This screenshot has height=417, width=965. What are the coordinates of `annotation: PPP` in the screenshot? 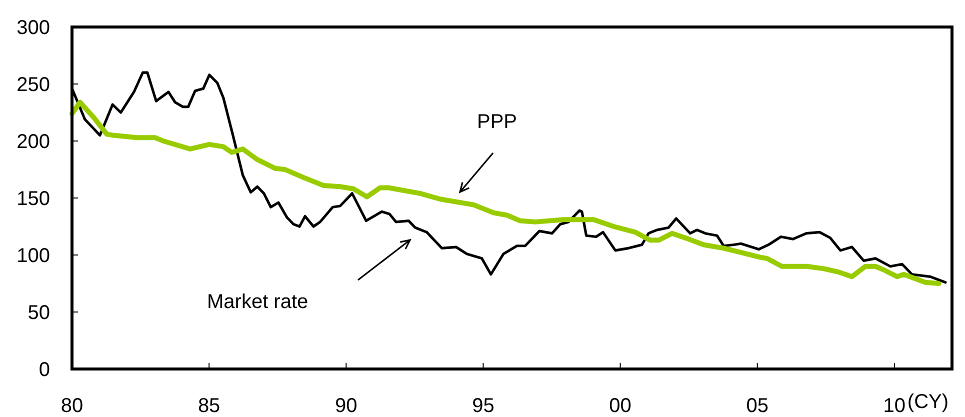 It's located at (497, 122).